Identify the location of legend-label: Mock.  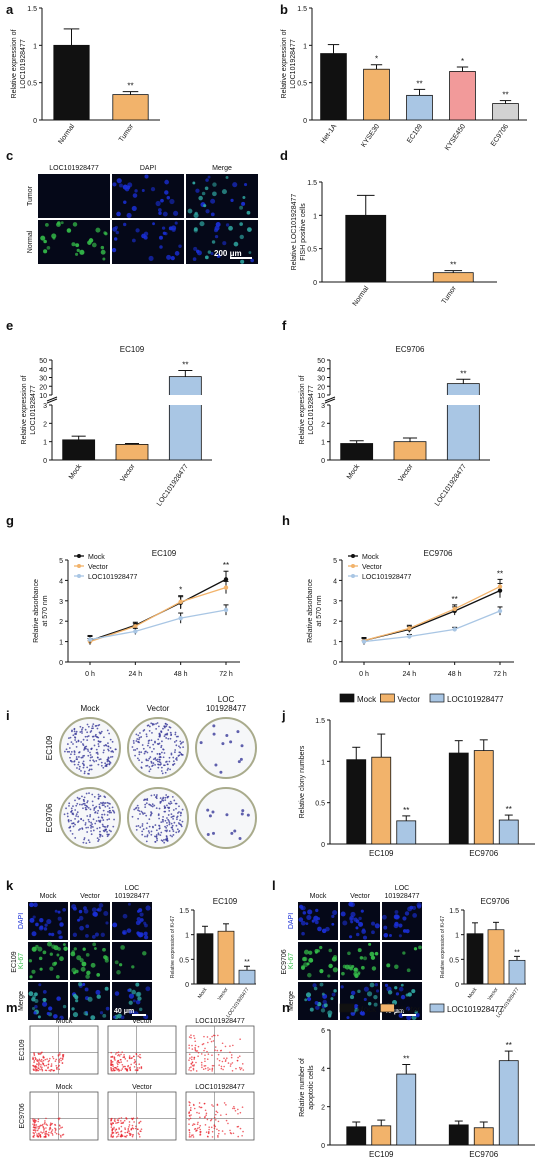
(367, 699).